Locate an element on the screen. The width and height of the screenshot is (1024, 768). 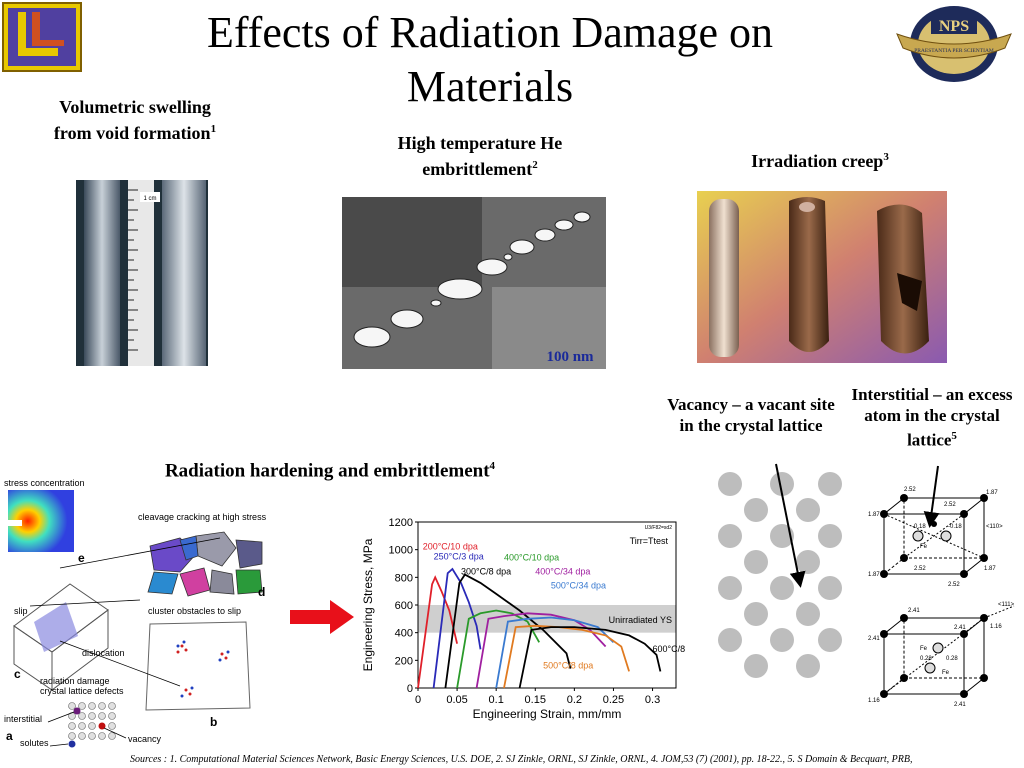
red-arrow-icon is located at coordinates (323, 617).